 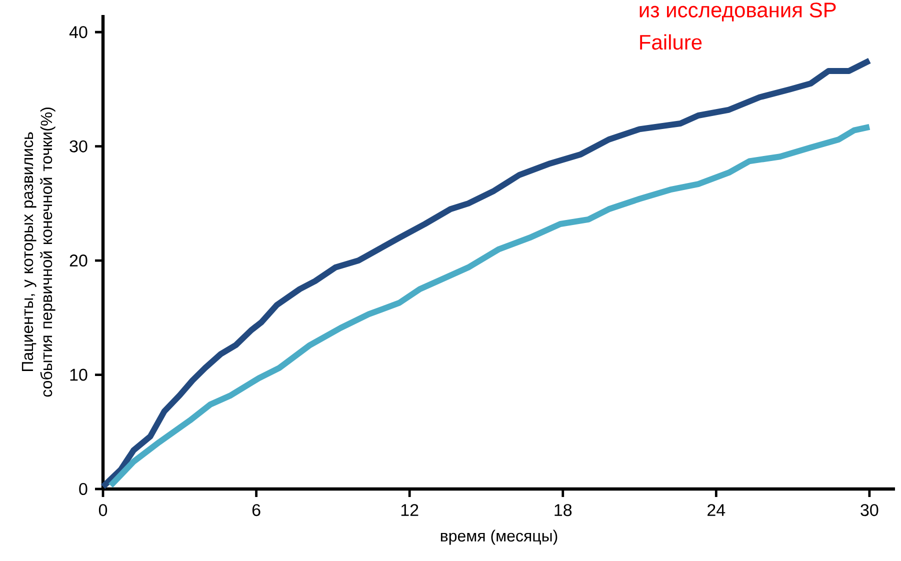 I want to click on annotation: из исследования SP, so click(x=738, y=12).